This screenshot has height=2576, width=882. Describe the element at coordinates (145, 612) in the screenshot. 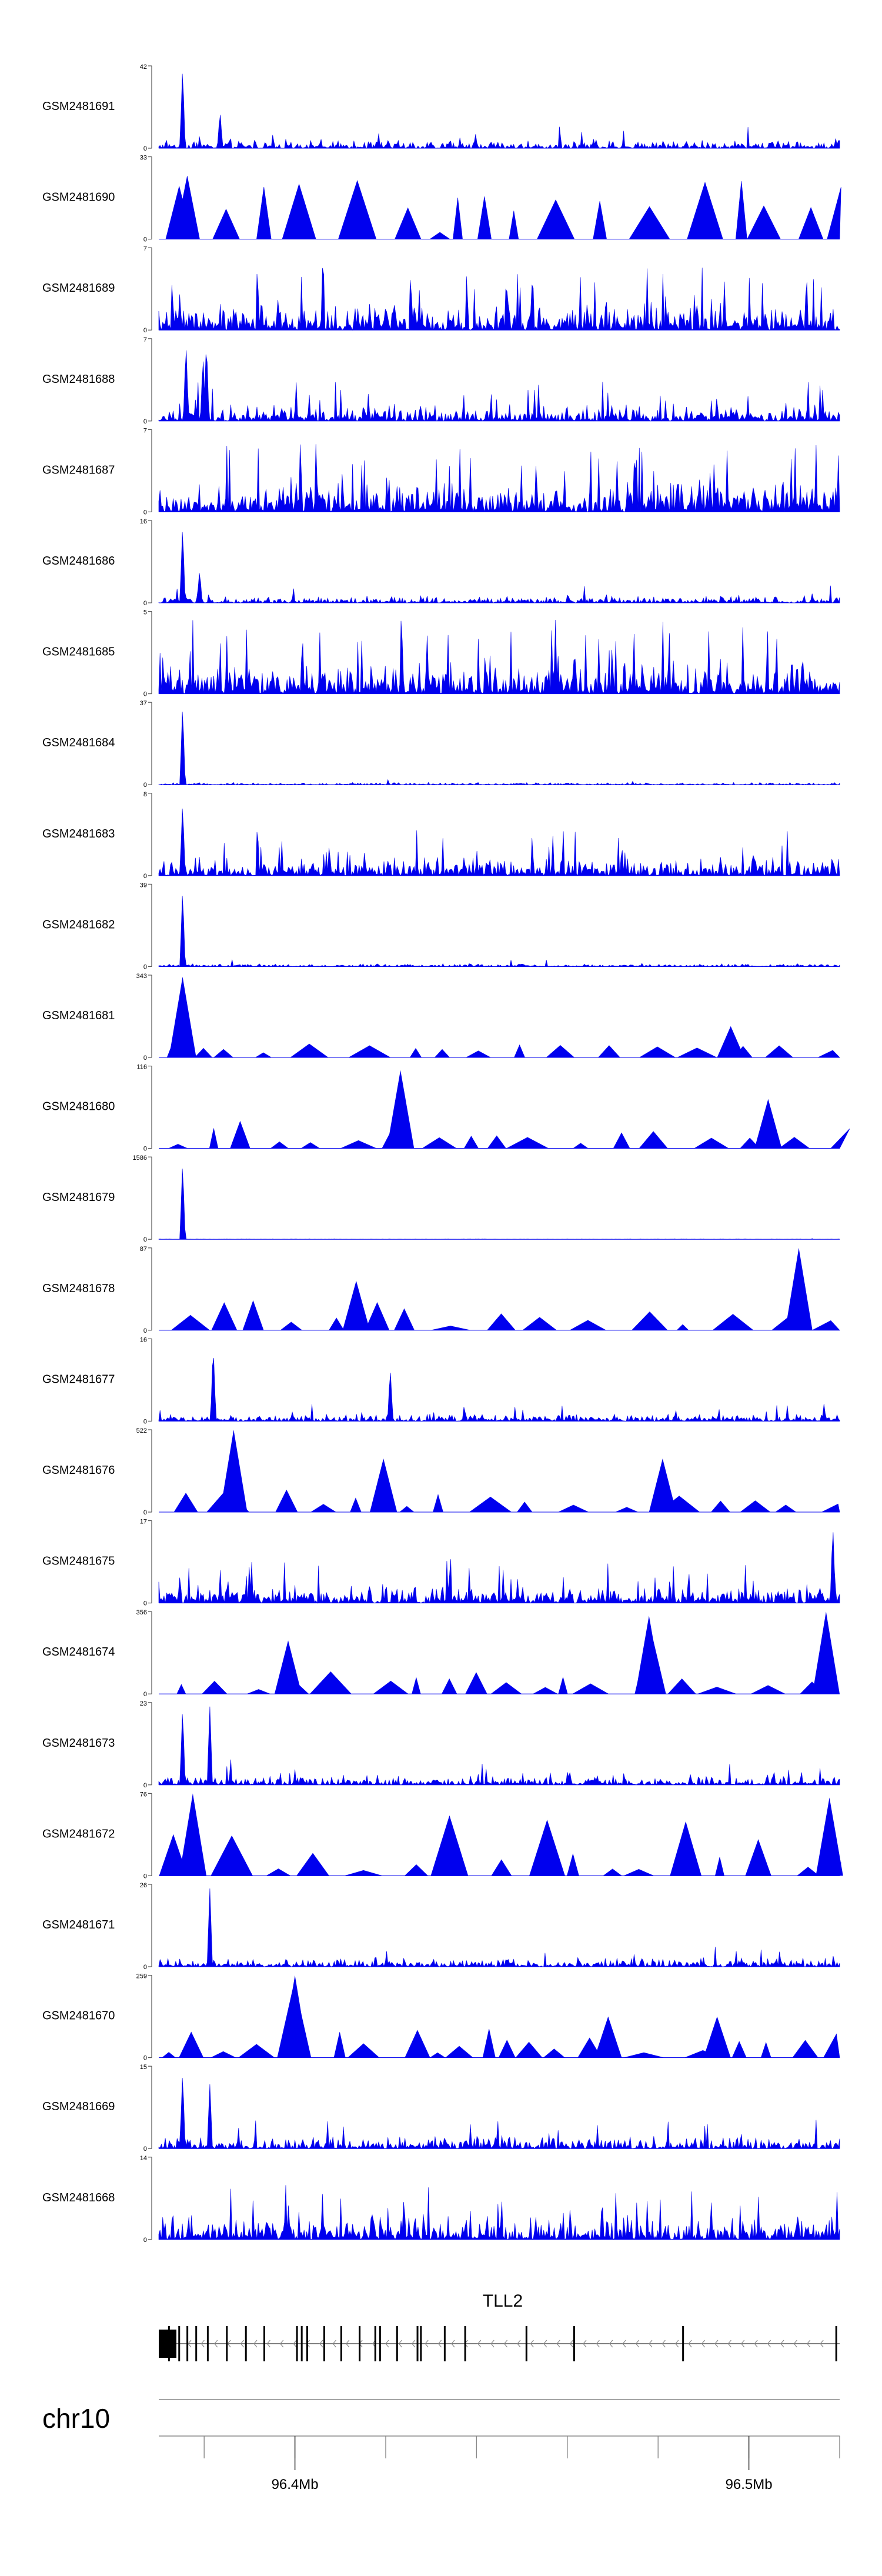

I see `y-tick-label-max: 5` at that location.